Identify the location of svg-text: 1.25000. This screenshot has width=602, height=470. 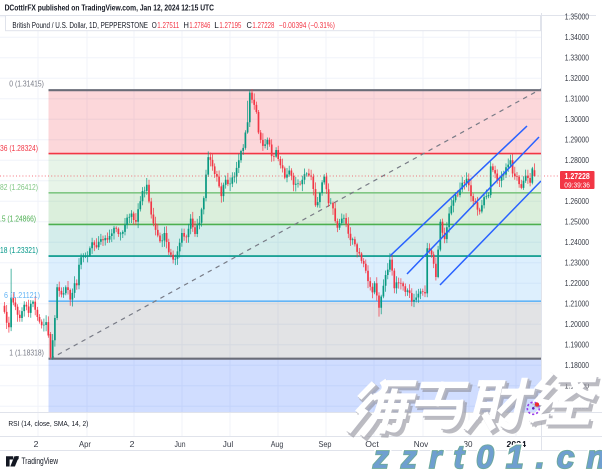
(577, 222).